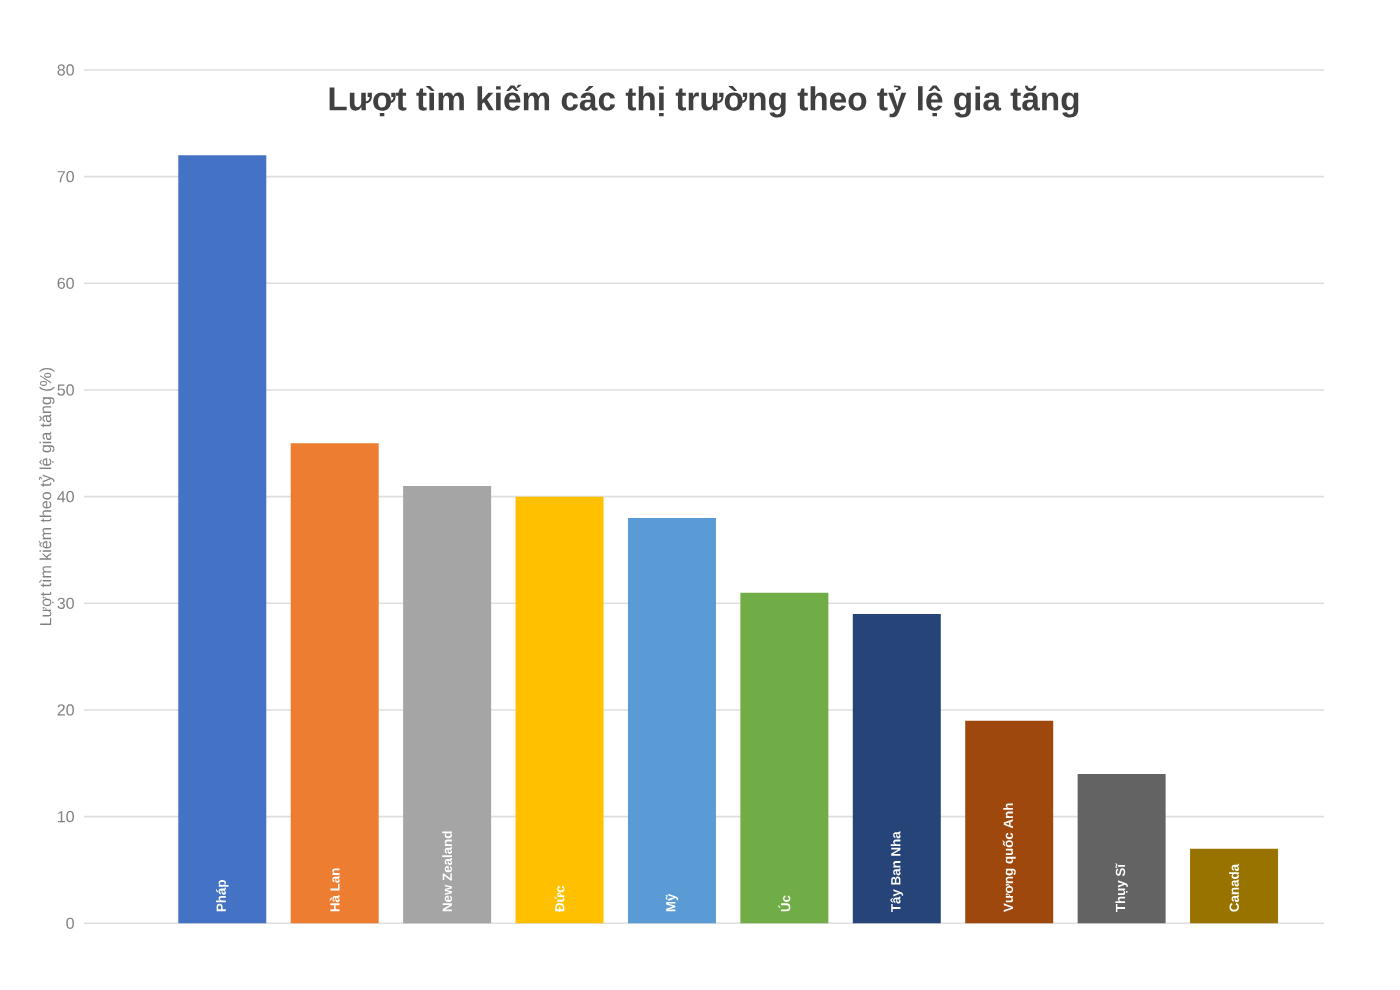 This screenshot has width=1400, height=990. I want to click on y-tick-label: 60, so click(65, 283).